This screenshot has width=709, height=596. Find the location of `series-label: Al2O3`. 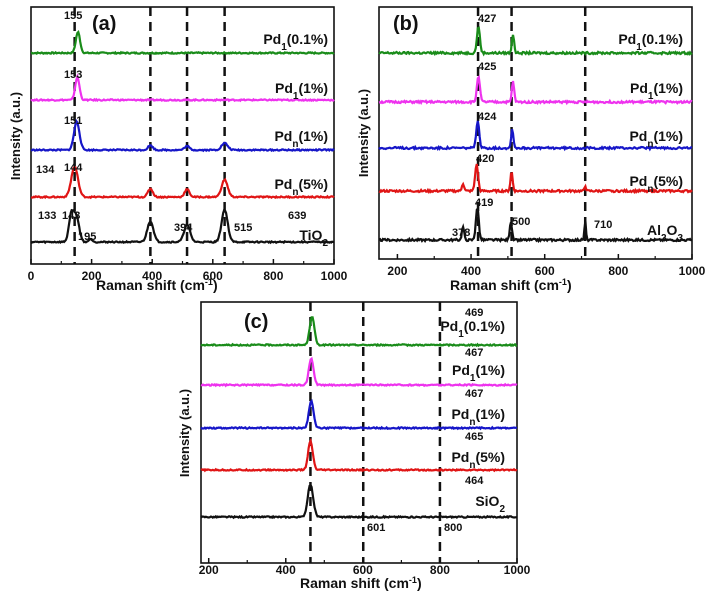

series-label: Al2O3 is located at coordinates (665, 233).